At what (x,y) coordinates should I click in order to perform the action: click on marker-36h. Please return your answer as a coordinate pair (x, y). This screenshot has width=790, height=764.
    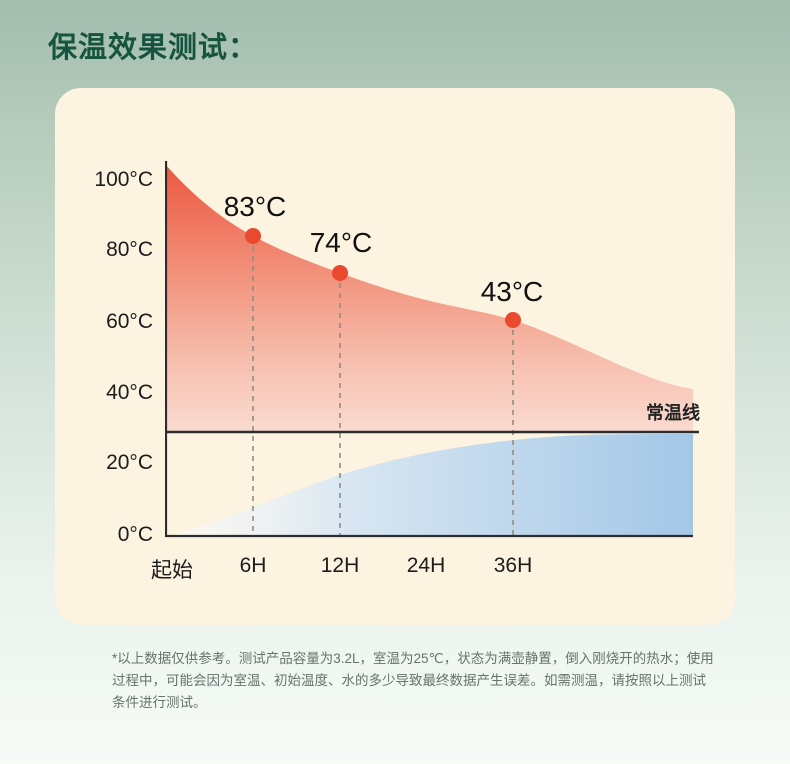
    Looking at the image, I should click on (513, 320).